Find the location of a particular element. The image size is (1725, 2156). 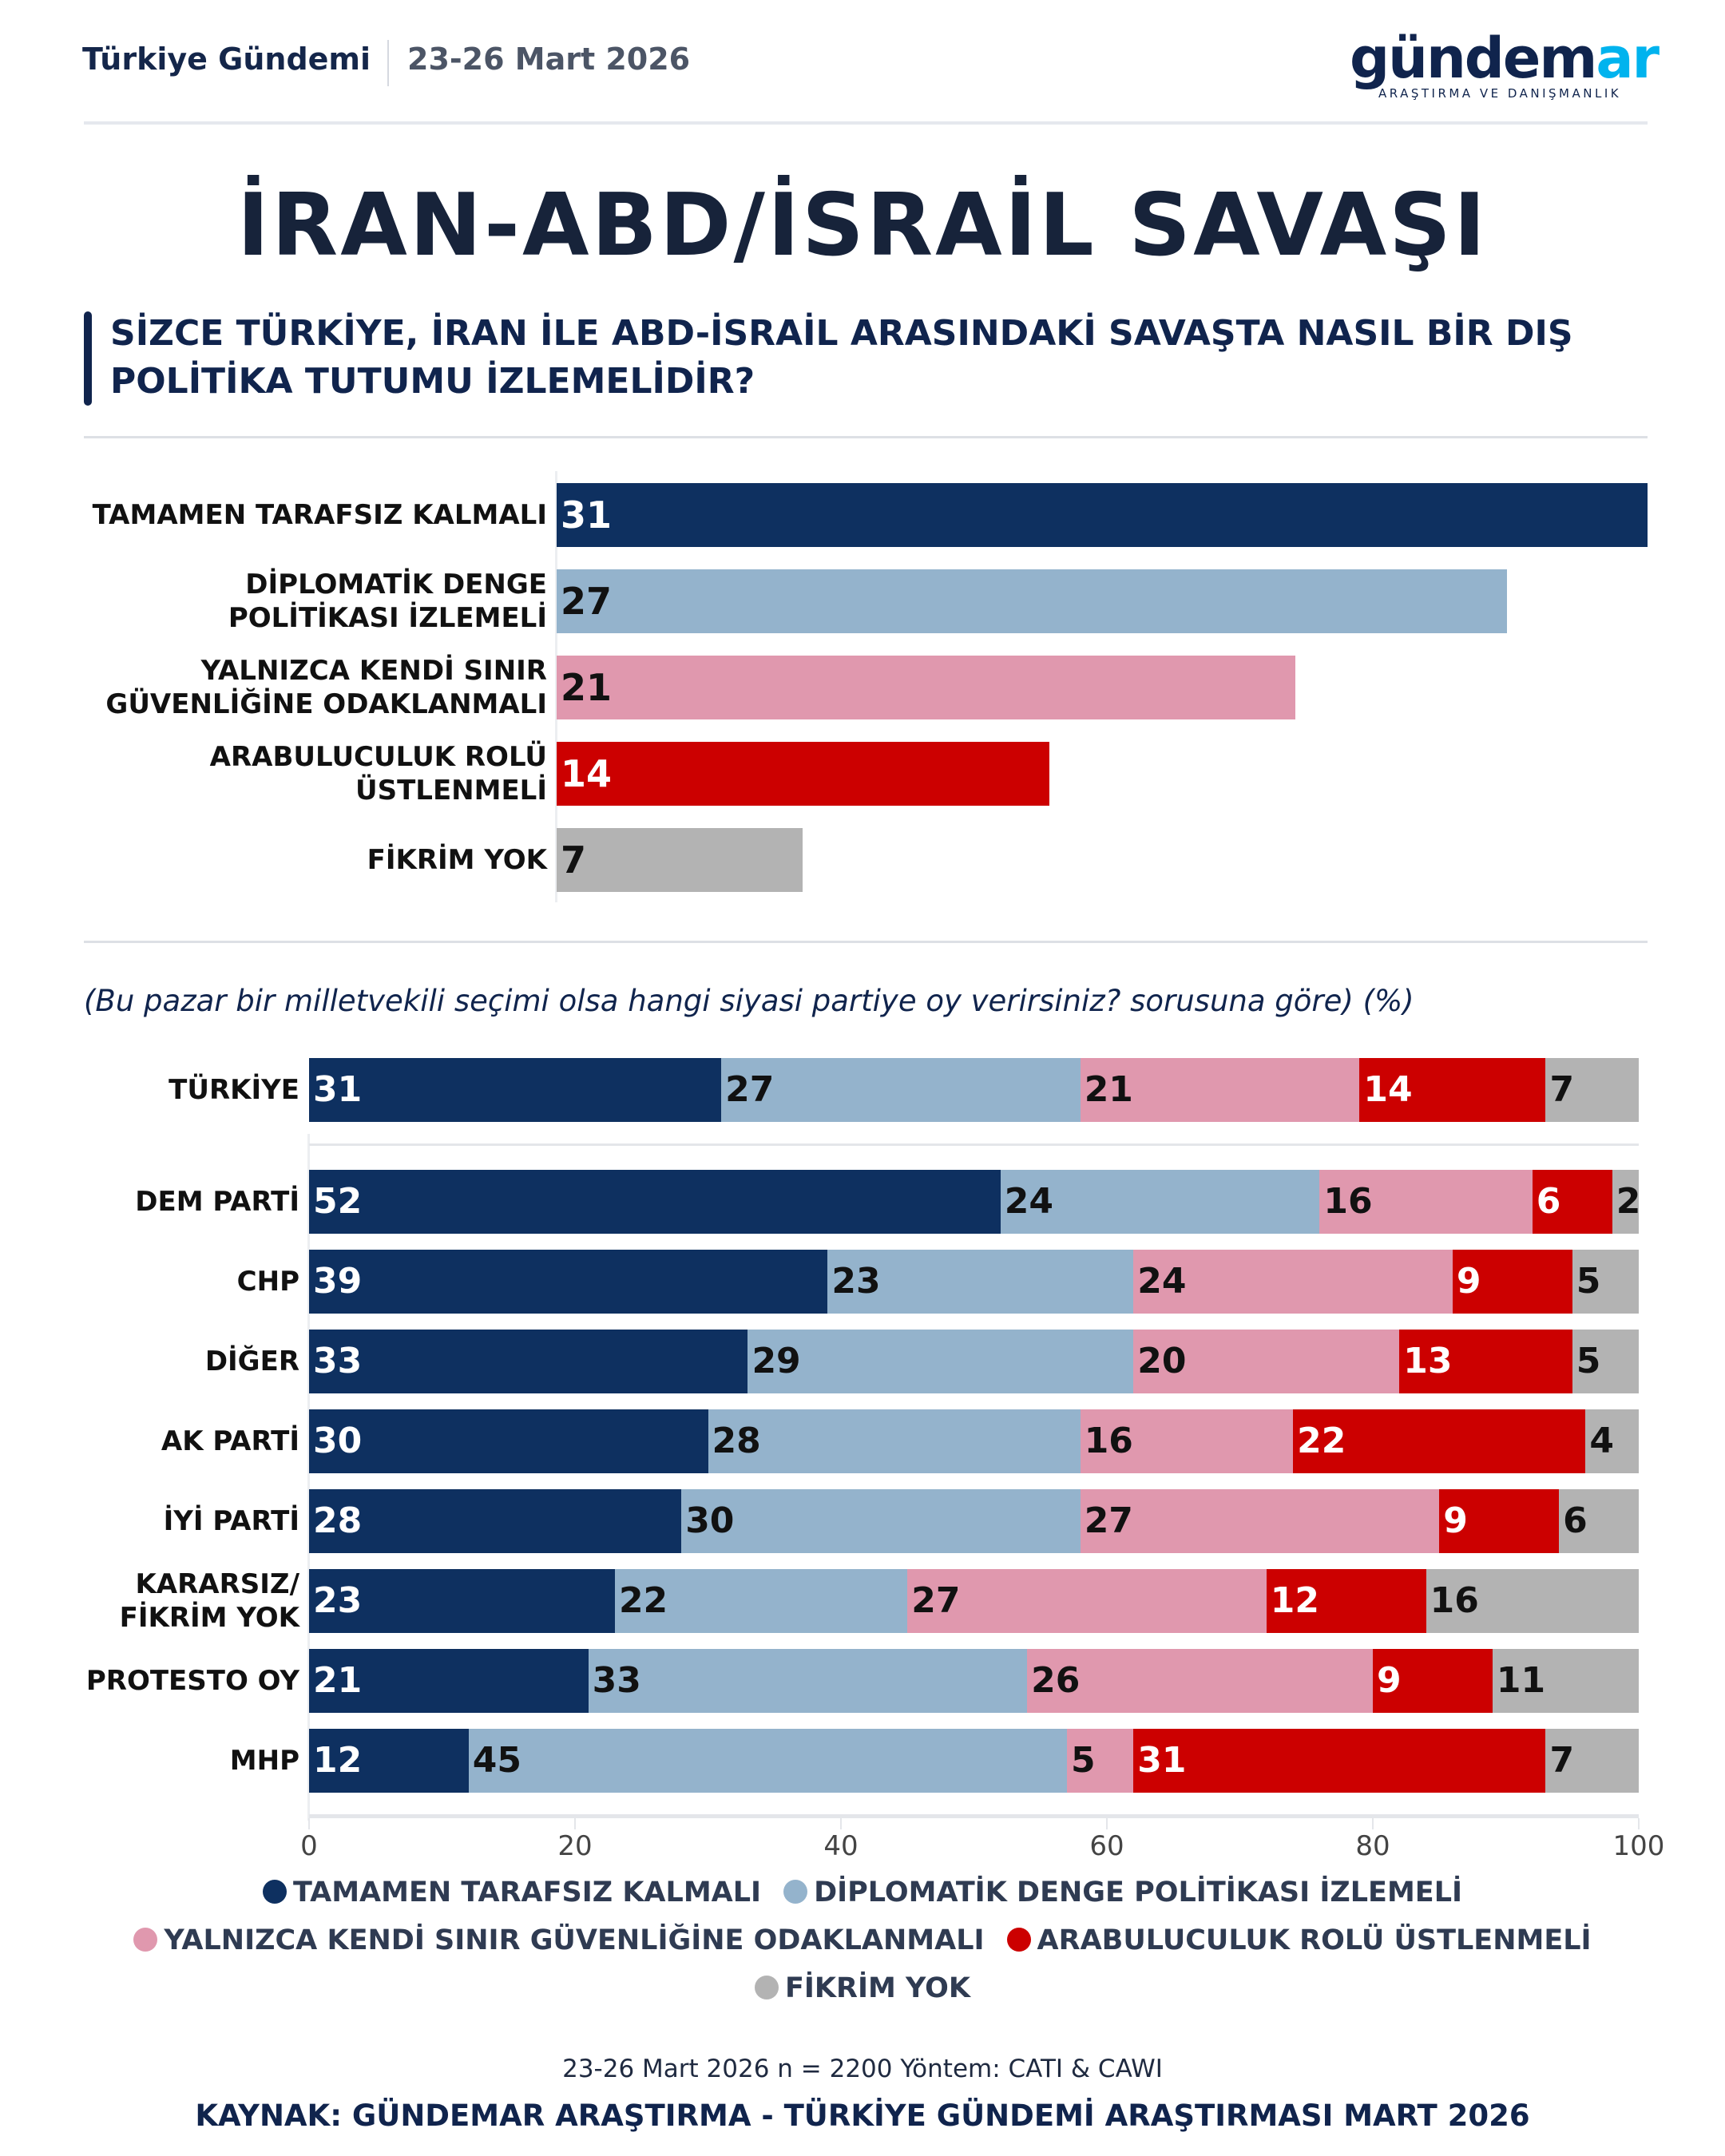

x-axis-tick-label: 40 is located at coordinates (841, 1846).